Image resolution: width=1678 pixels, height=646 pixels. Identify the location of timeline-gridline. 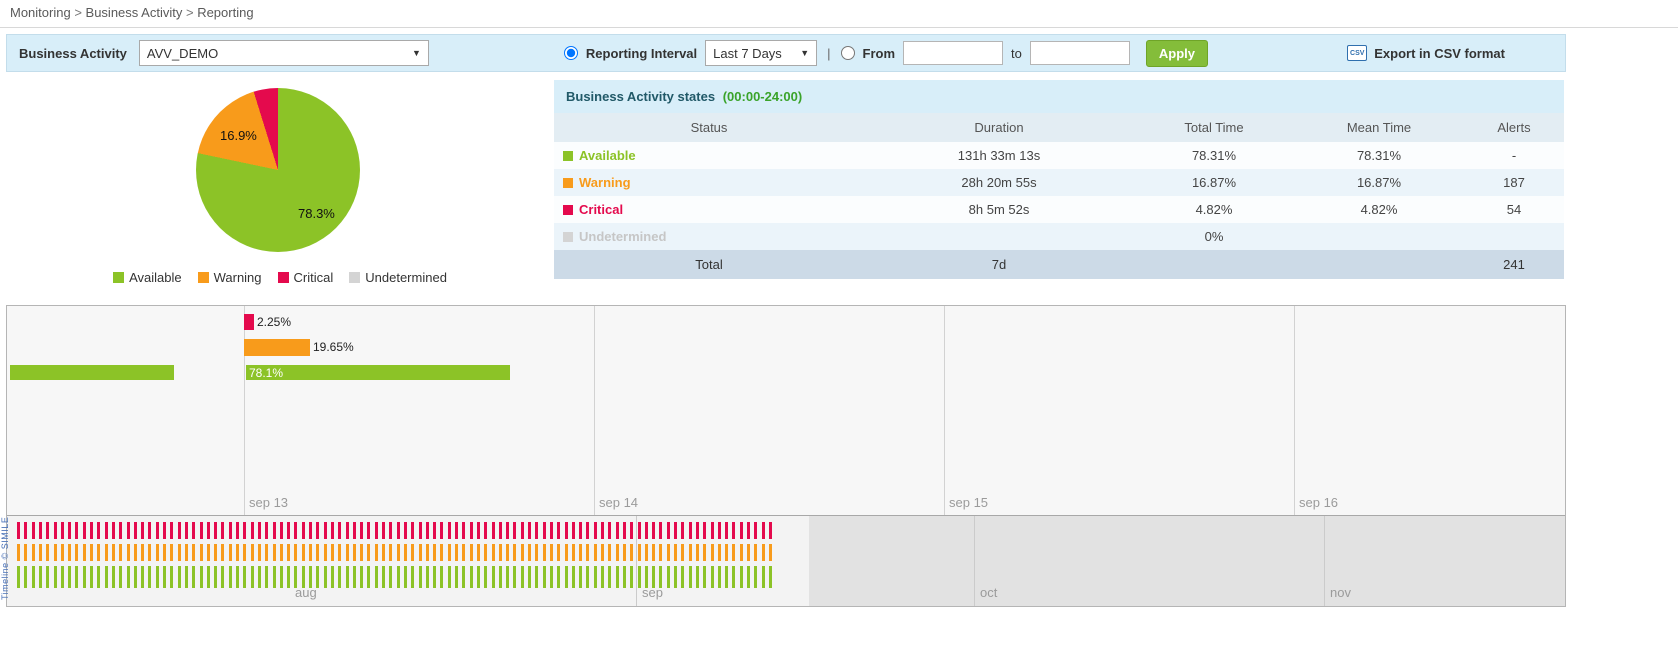
(244, 410).